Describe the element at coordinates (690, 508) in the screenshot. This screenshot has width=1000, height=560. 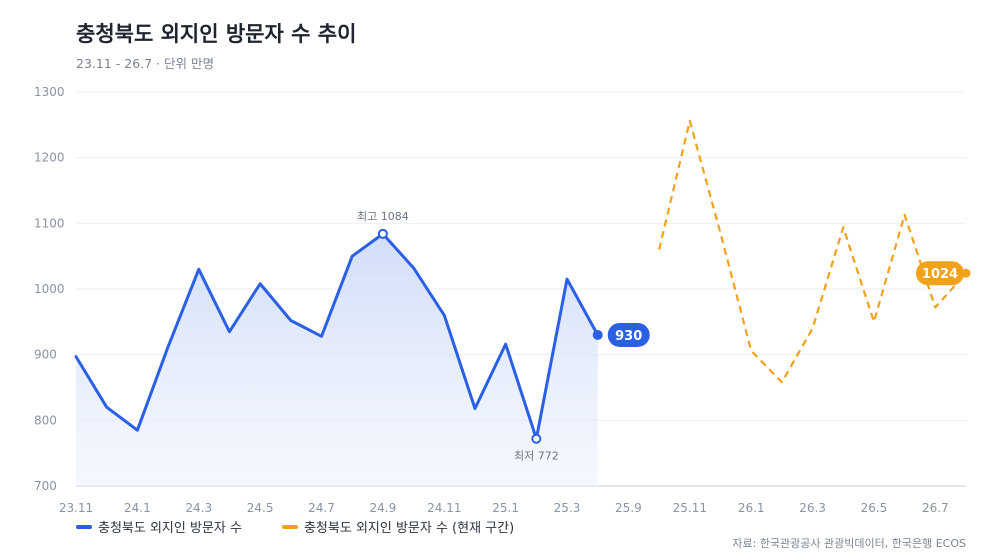
I see `x-tick-label: 25.11` at that location.